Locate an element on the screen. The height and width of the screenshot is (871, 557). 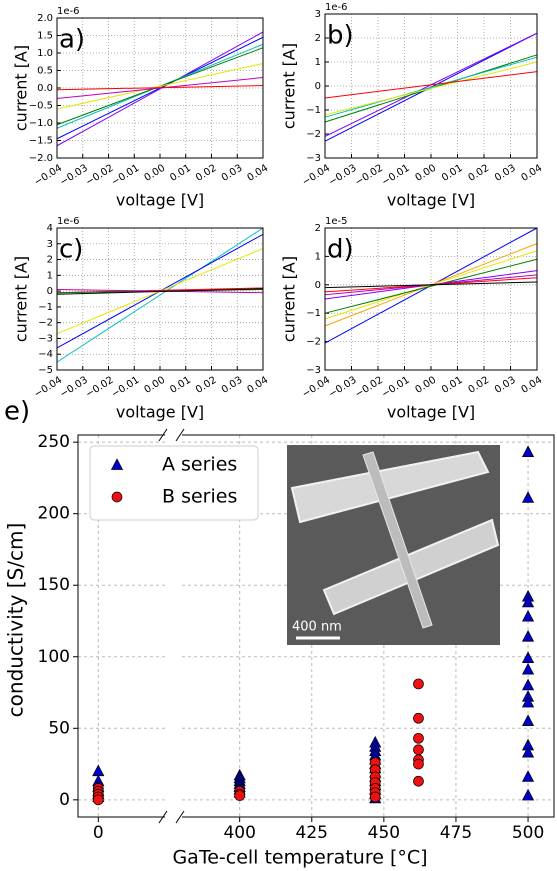
y-tick-label: 2 is located at coordinates (318, 228).